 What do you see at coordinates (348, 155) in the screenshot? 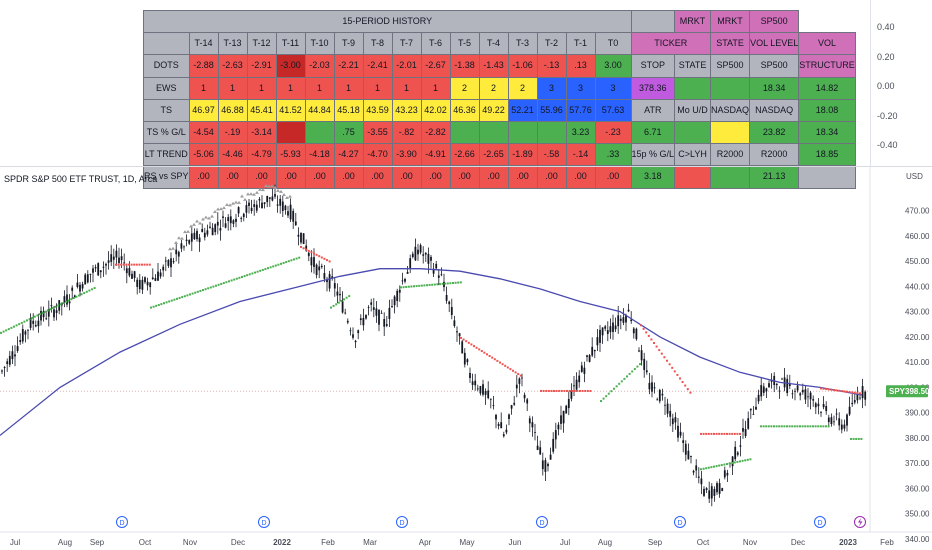
I see `table-cell: -4.27` at bounding box center [348, 155].